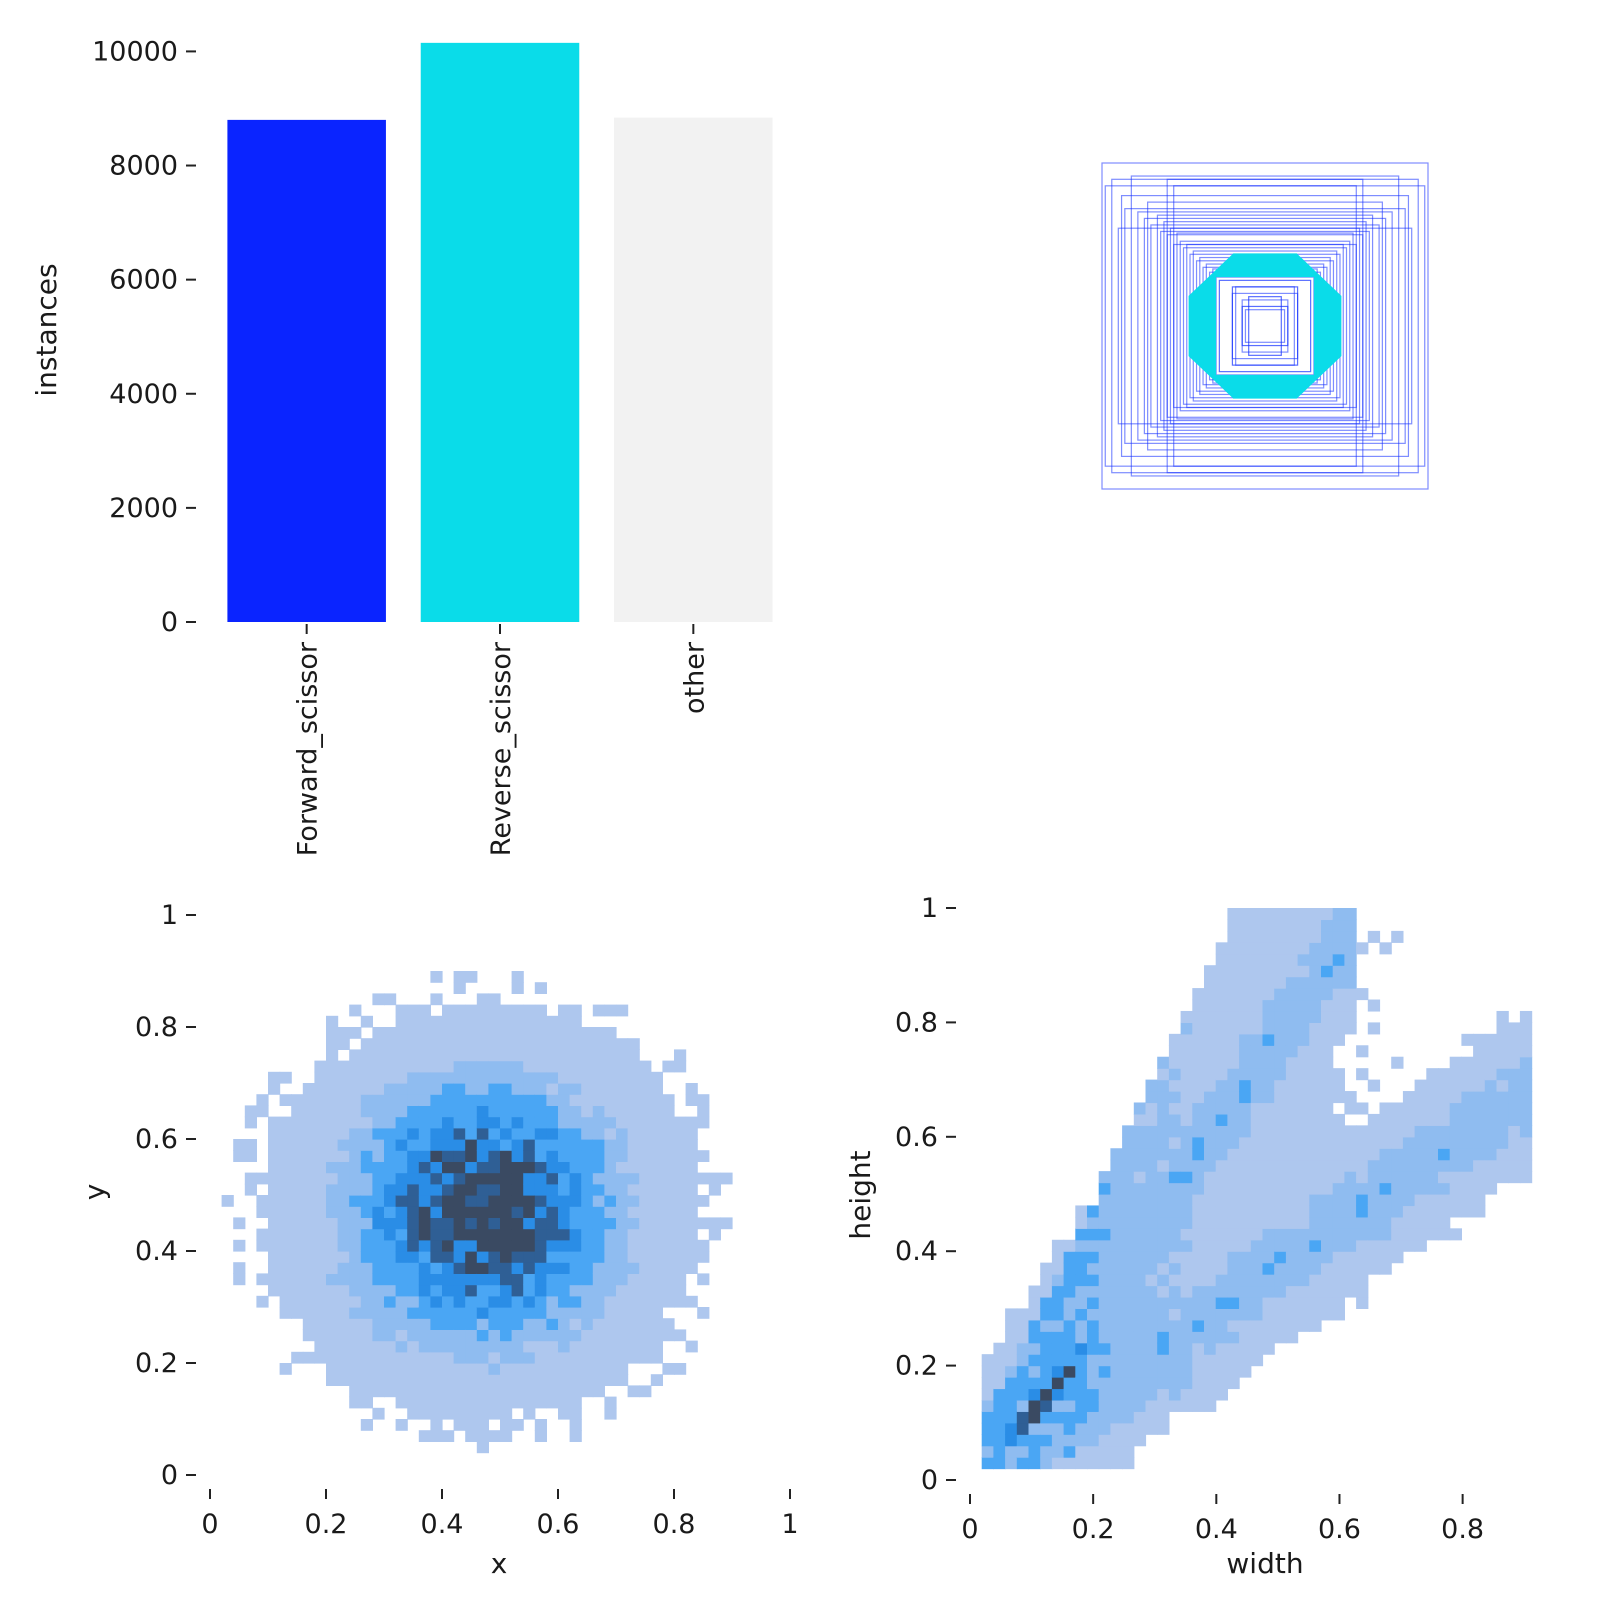 This screenshot has height=1600, width=1600. What do you see at coordinates (308, 748) in the screenshot?
I see `bar-x-tick-label: Forward_scissor` at bounding box center [308, 748].